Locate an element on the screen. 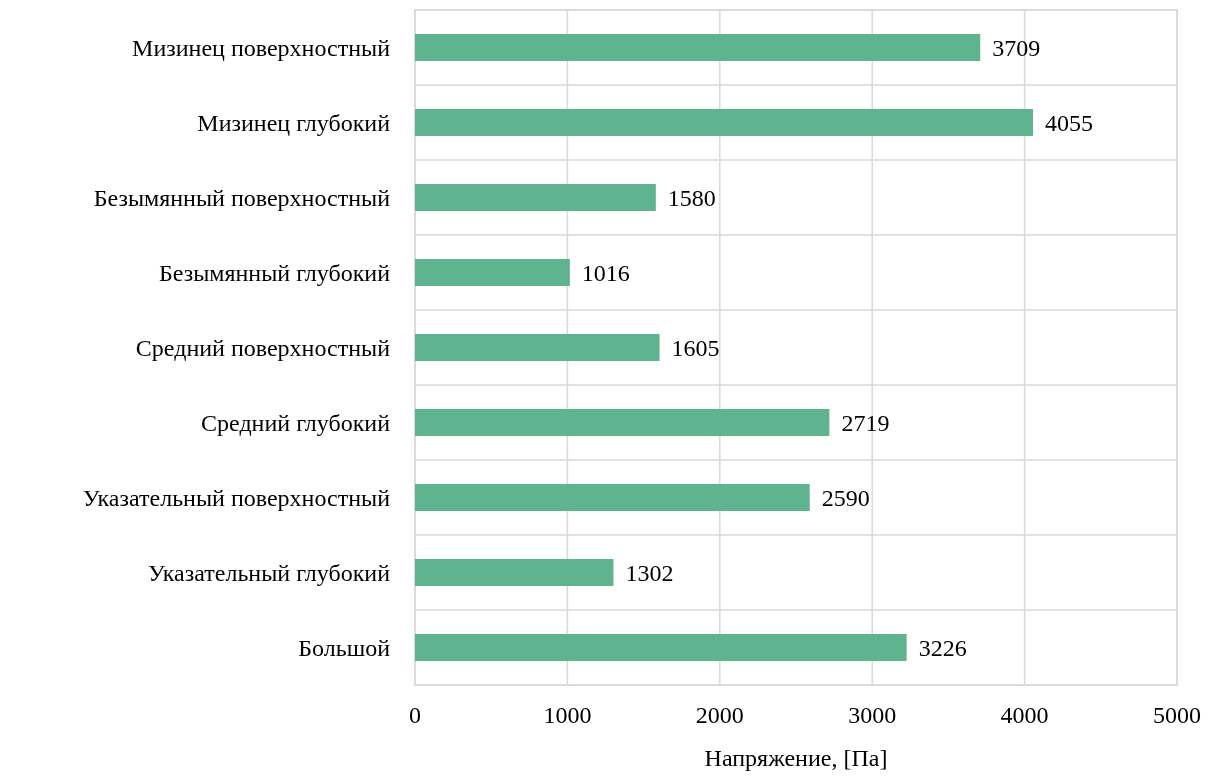 Image resolution: width=1221 pixels, height=778 pixels. data-label: 1605 is located at coordinates (695, 347).